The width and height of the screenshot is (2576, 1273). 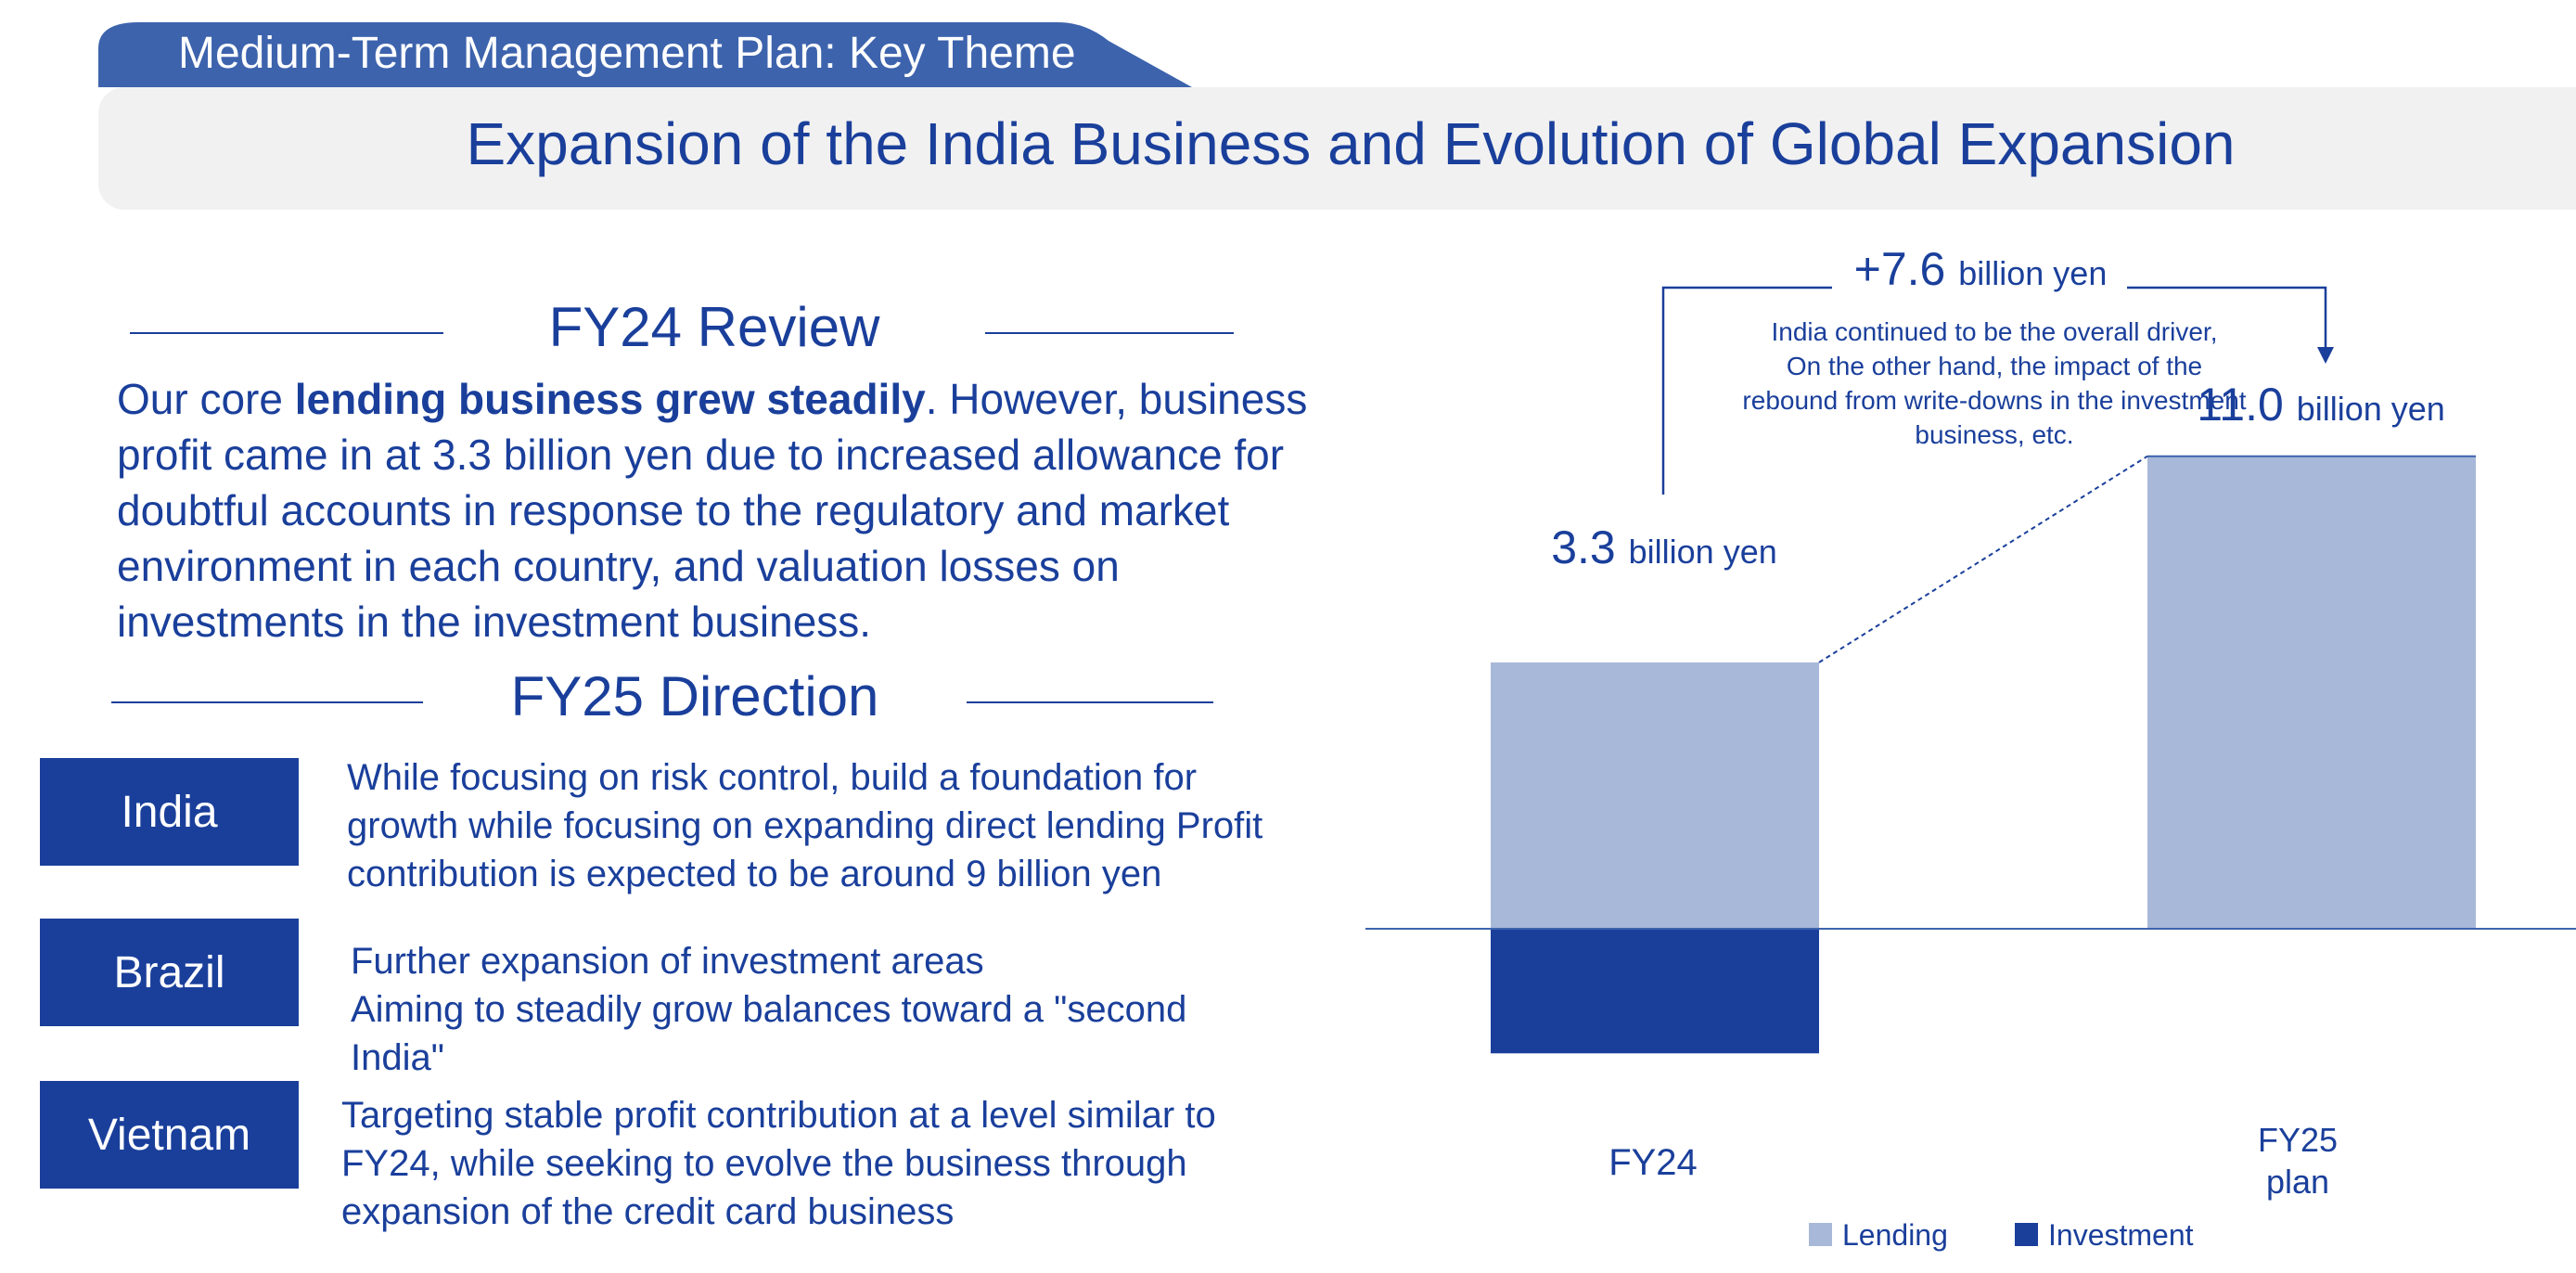 What do you see at coordinates (1653, 1162) in the screenshot?
I see `category-label-fy24: FY24` at bounding box center [1653, 1162].